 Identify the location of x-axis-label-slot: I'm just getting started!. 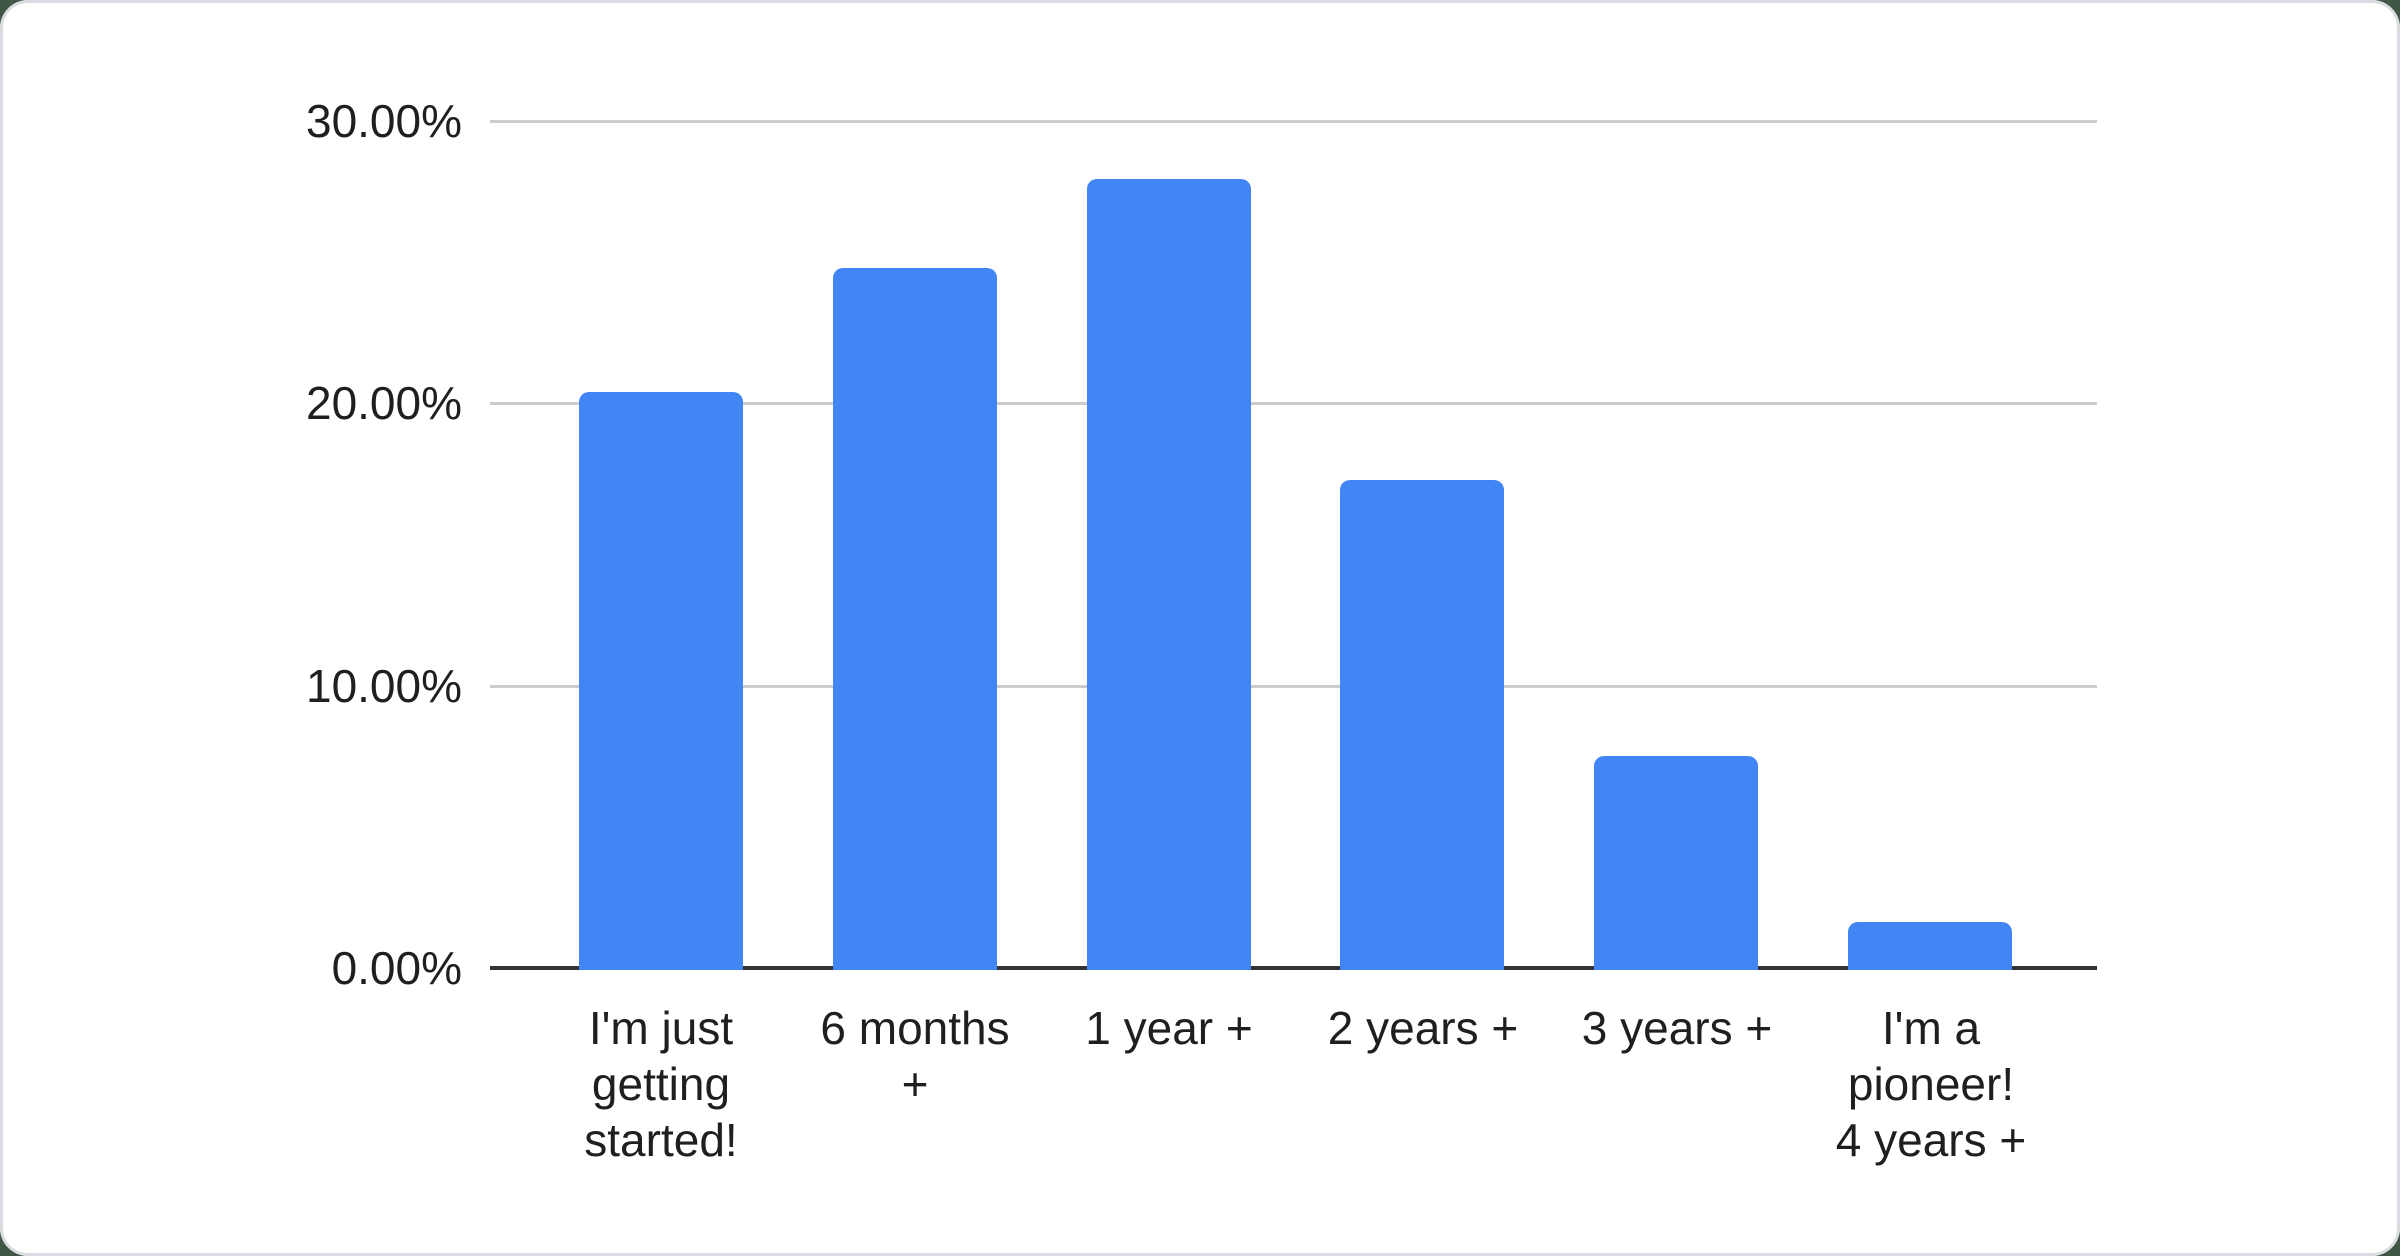
(661, 1084).